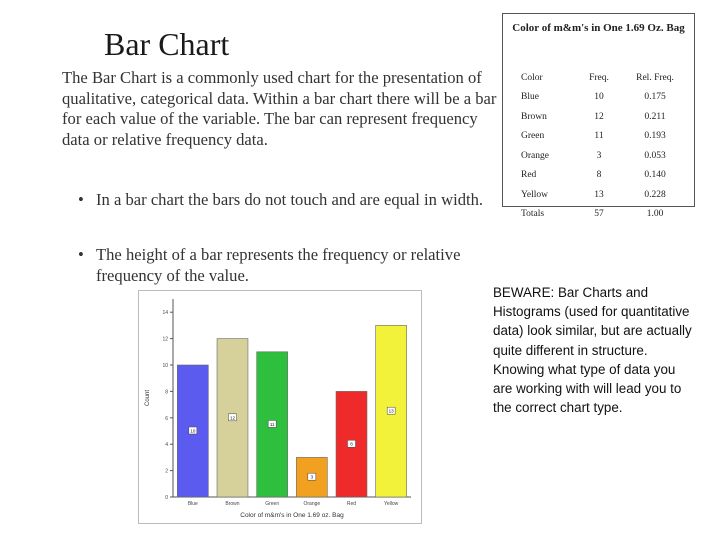 The width and height of the screenshot is (720, 540). I want to click on cell-rel-freq: 0.211, so click(655, 116).